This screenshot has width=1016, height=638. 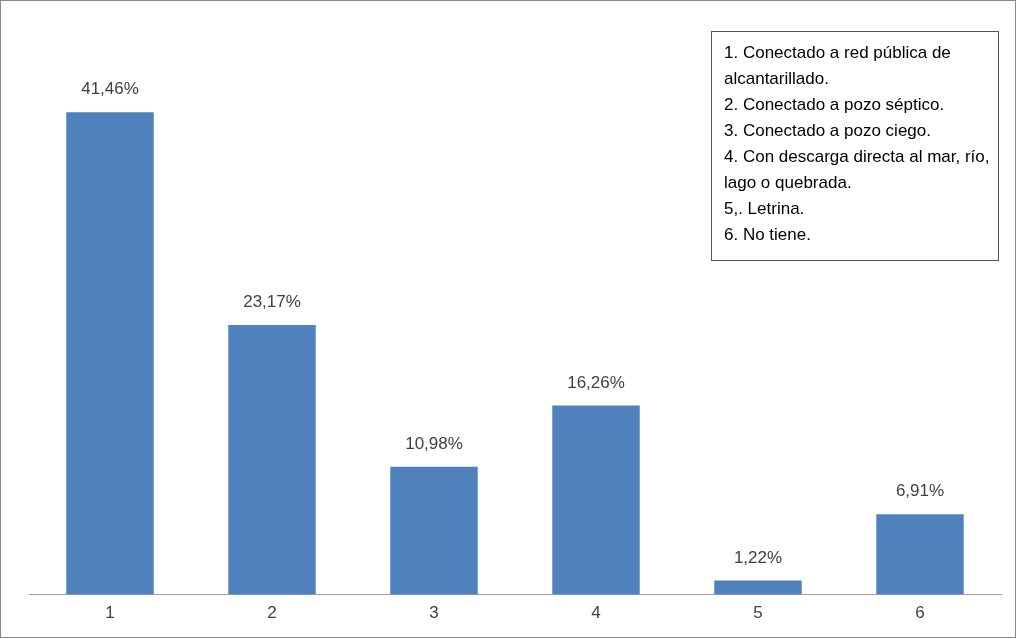 I want to click on annotation: 6. No tiene., so click(x=768, y=235).